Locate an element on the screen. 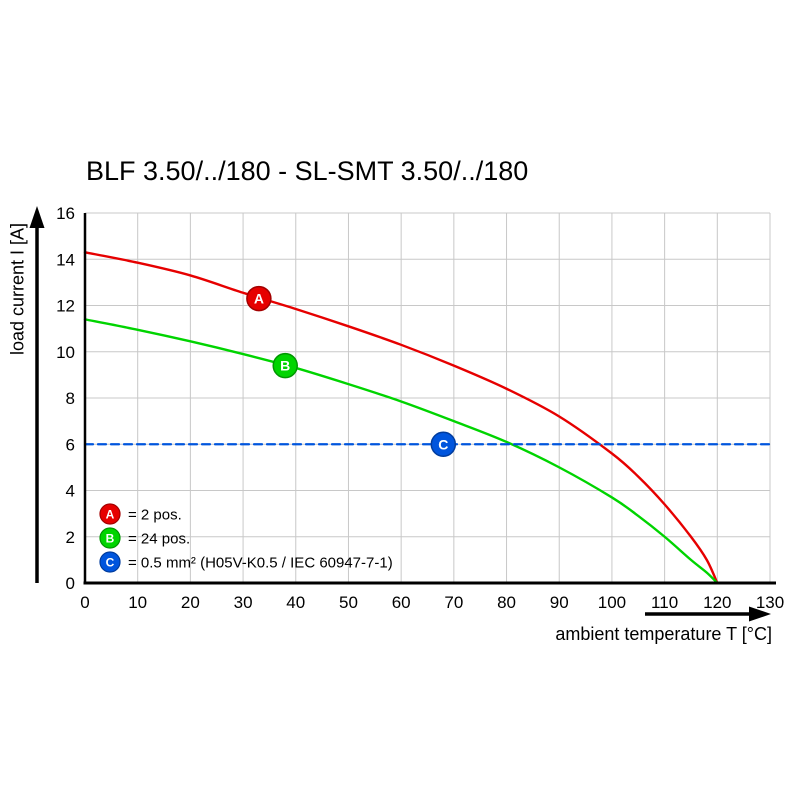  marker-letter-B: B is located at coordinates (285, 366).